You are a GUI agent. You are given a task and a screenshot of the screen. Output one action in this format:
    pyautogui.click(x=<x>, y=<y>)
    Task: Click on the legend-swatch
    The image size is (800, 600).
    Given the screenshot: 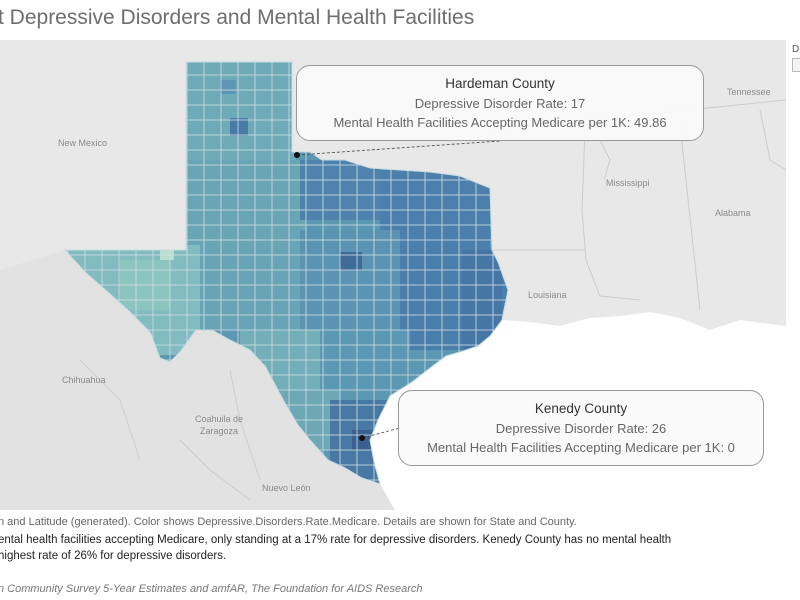 What is the action you would take?
    pyautogui.click(x=796, y=65)
    